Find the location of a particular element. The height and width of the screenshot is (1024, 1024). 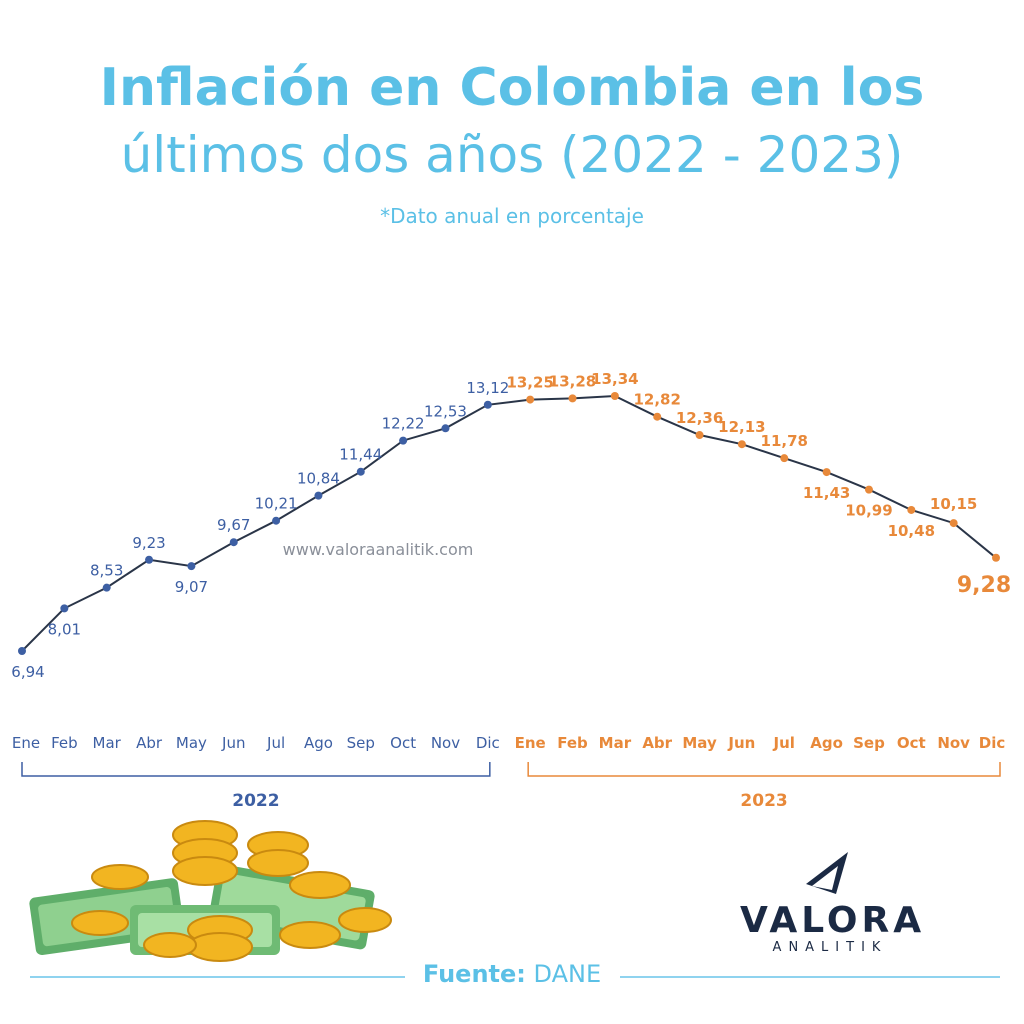

year-label: 2023 is located at coordinates (763, 801).